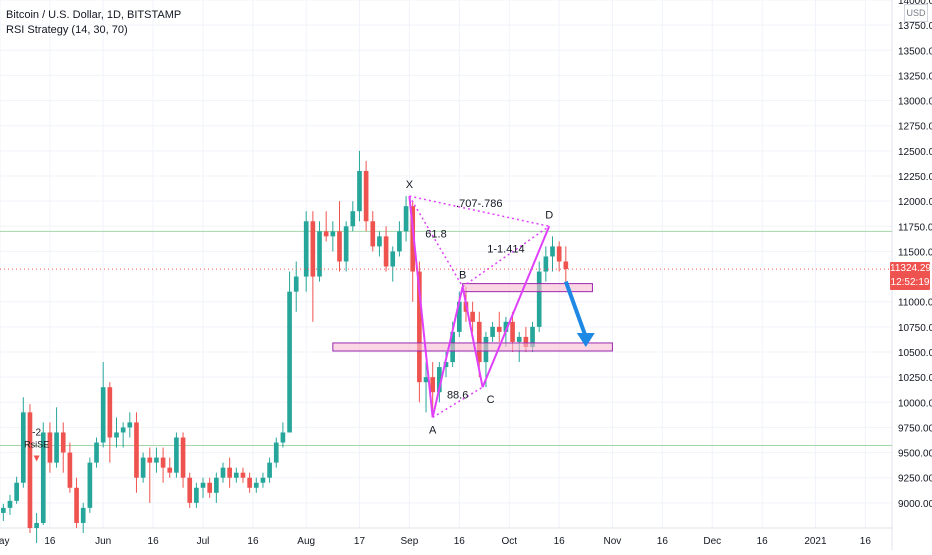  What do you see at coordinates (505, 249) in the screenshot?
I see `ratio-label: 1-1.414` at bounding box center [505, 249].